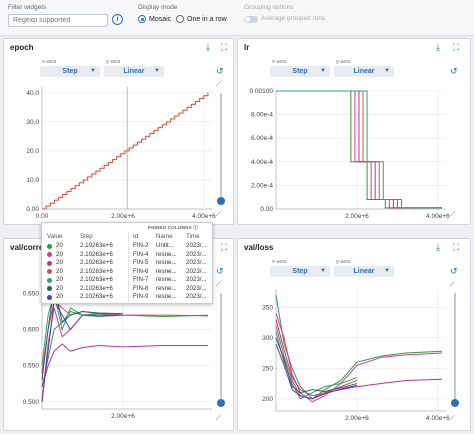 The image size is (474, 434). I want to click on pinned-columns-label: PINNED COLUMNS ⓘ, so click(173, 227).